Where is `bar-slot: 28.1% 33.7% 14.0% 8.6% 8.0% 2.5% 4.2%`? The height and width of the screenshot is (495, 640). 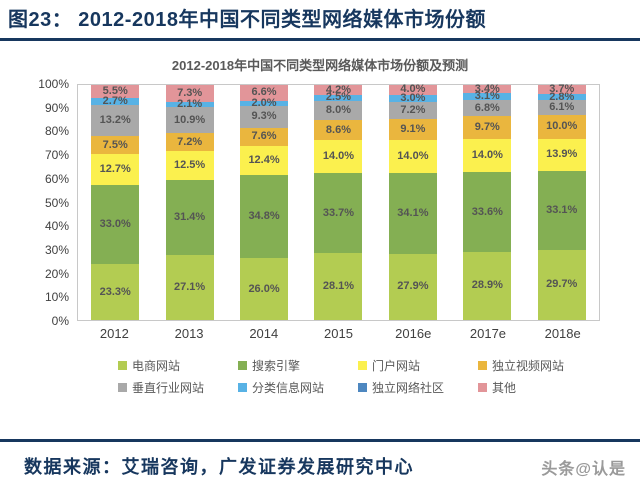 bar-slot: 28.1% 33.7% 14.0% 8.6% 8.0% 2.5% 4.2% is located at coordinates (338, 202).